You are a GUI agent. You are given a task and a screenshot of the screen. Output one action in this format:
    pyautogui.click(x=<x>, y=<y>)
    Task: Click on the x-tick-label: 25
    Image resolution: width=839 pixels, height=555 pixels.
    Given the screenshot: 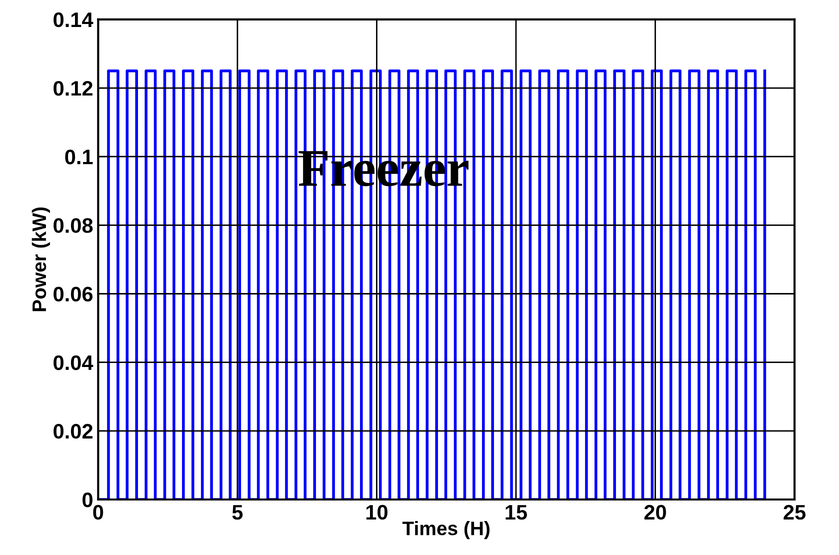 What is the action you would take?
    pyautogui.click(x=795, y=512)
    